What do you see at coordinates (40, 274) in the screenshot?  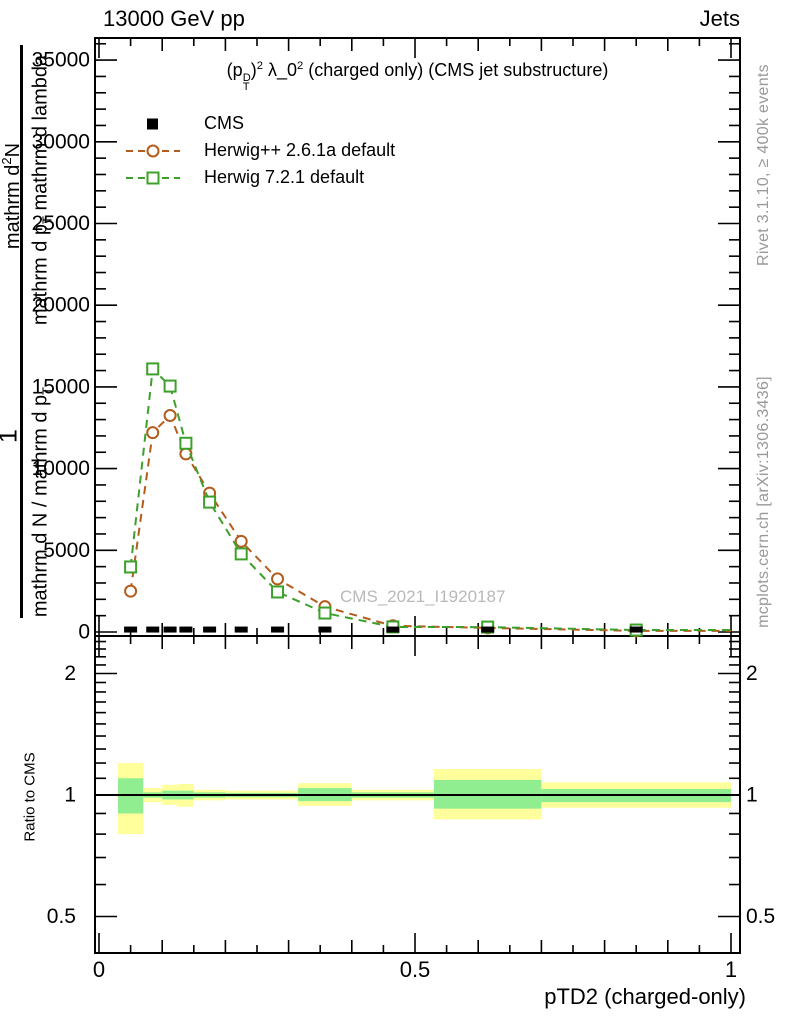 I see `ylabel-den-text: mathrm d p` at bounding box center [40, 274].